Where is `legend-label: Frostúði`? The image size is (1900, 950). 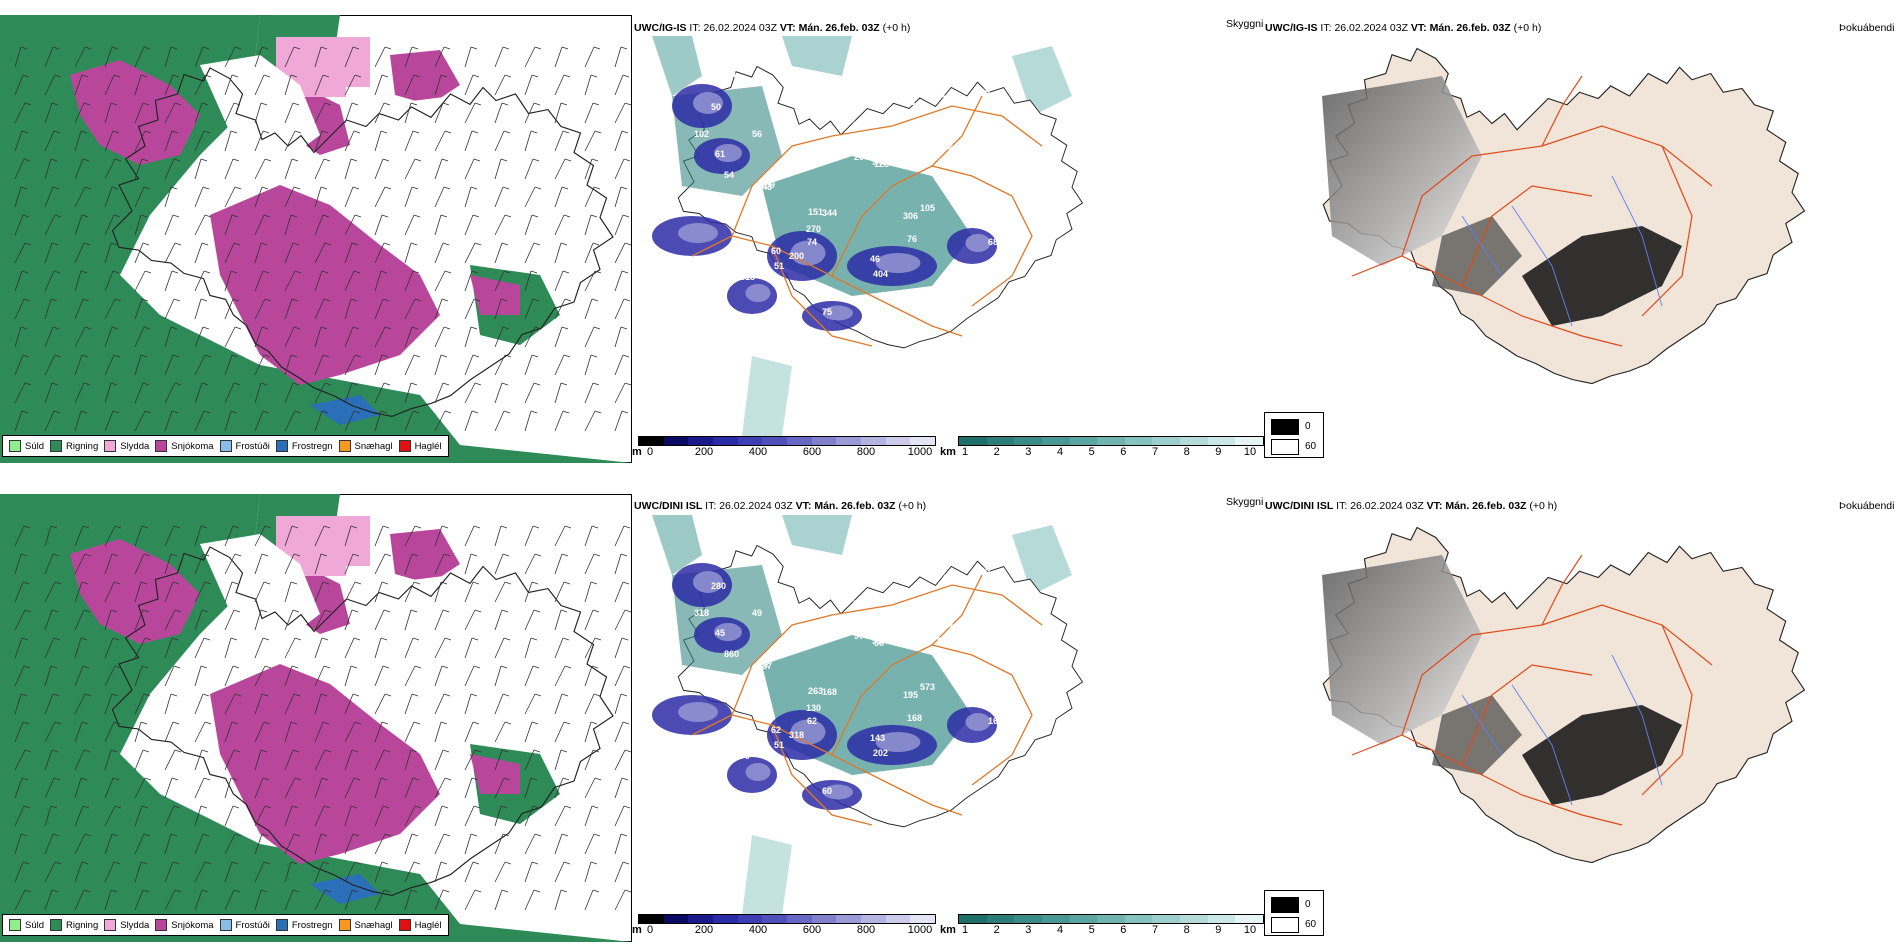
legend-label: Frostúði is located at coordinates (252, 446).